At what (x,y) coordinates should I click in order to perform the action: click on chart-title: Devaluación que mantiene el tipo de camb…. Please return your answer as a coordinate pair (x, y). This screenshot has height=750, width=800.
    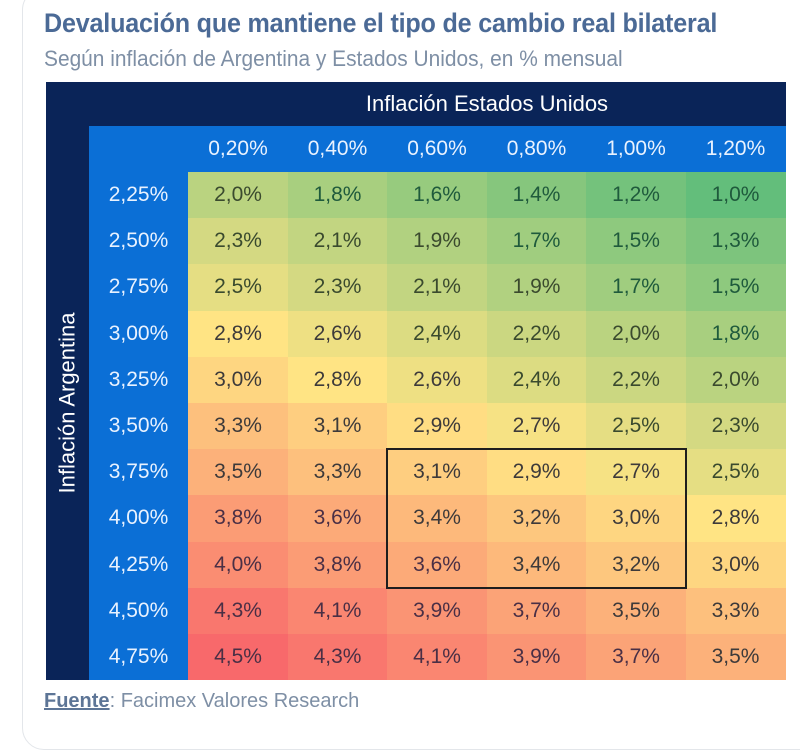
    Looking at the image, I should click on (381, 23).